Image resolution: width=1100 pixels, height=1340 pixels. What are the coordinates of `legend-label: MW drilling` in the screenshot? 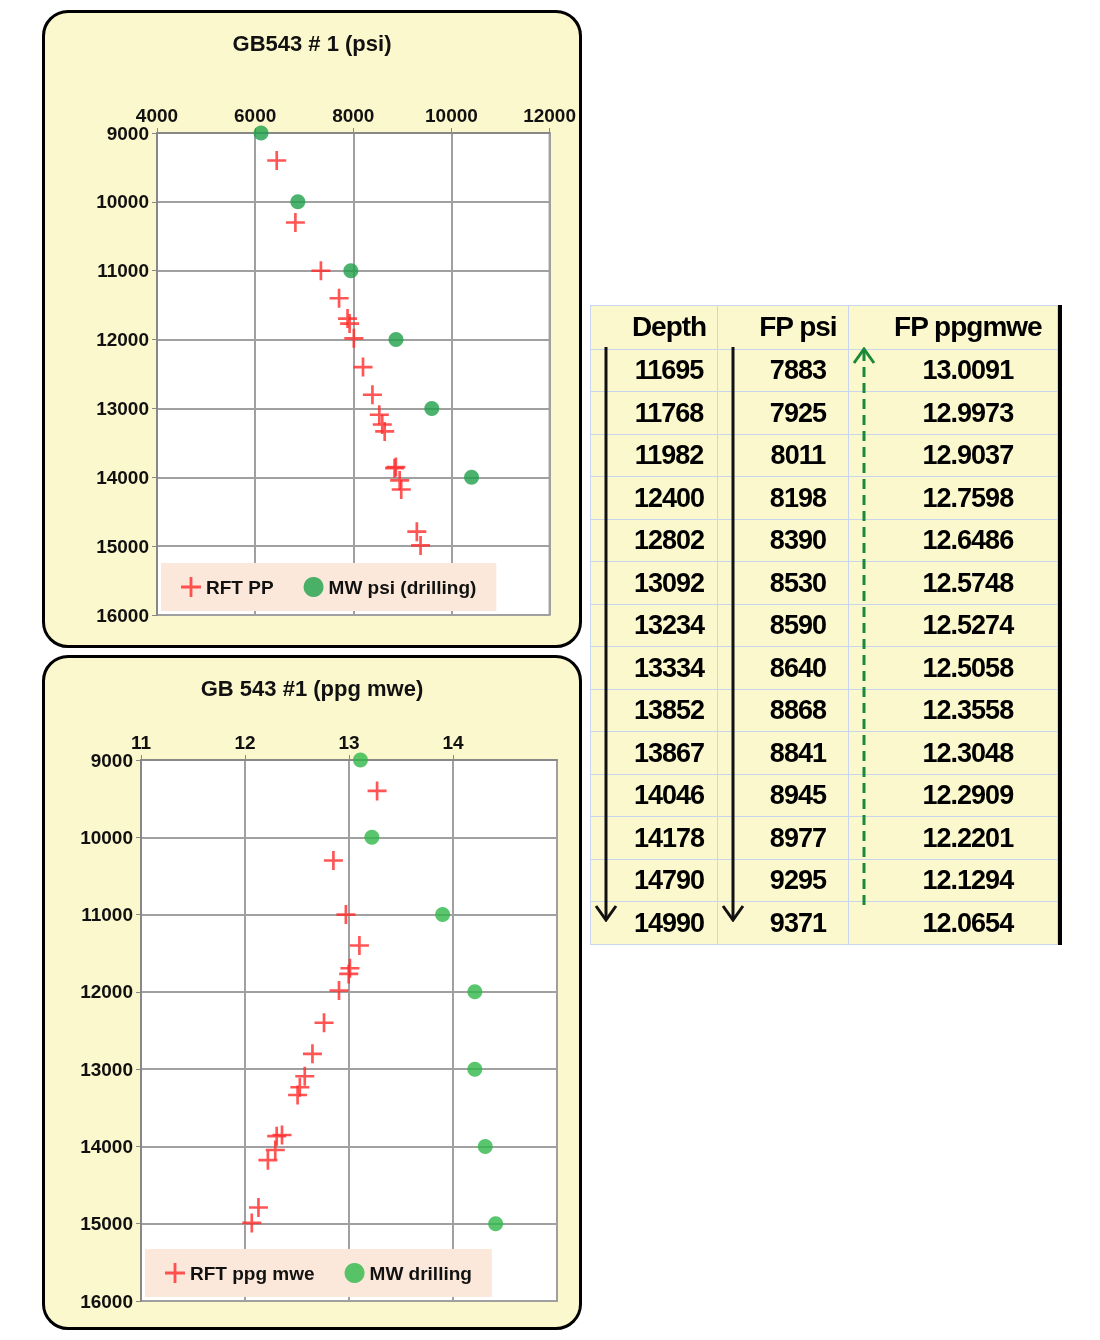 It's located at (420, 1273).